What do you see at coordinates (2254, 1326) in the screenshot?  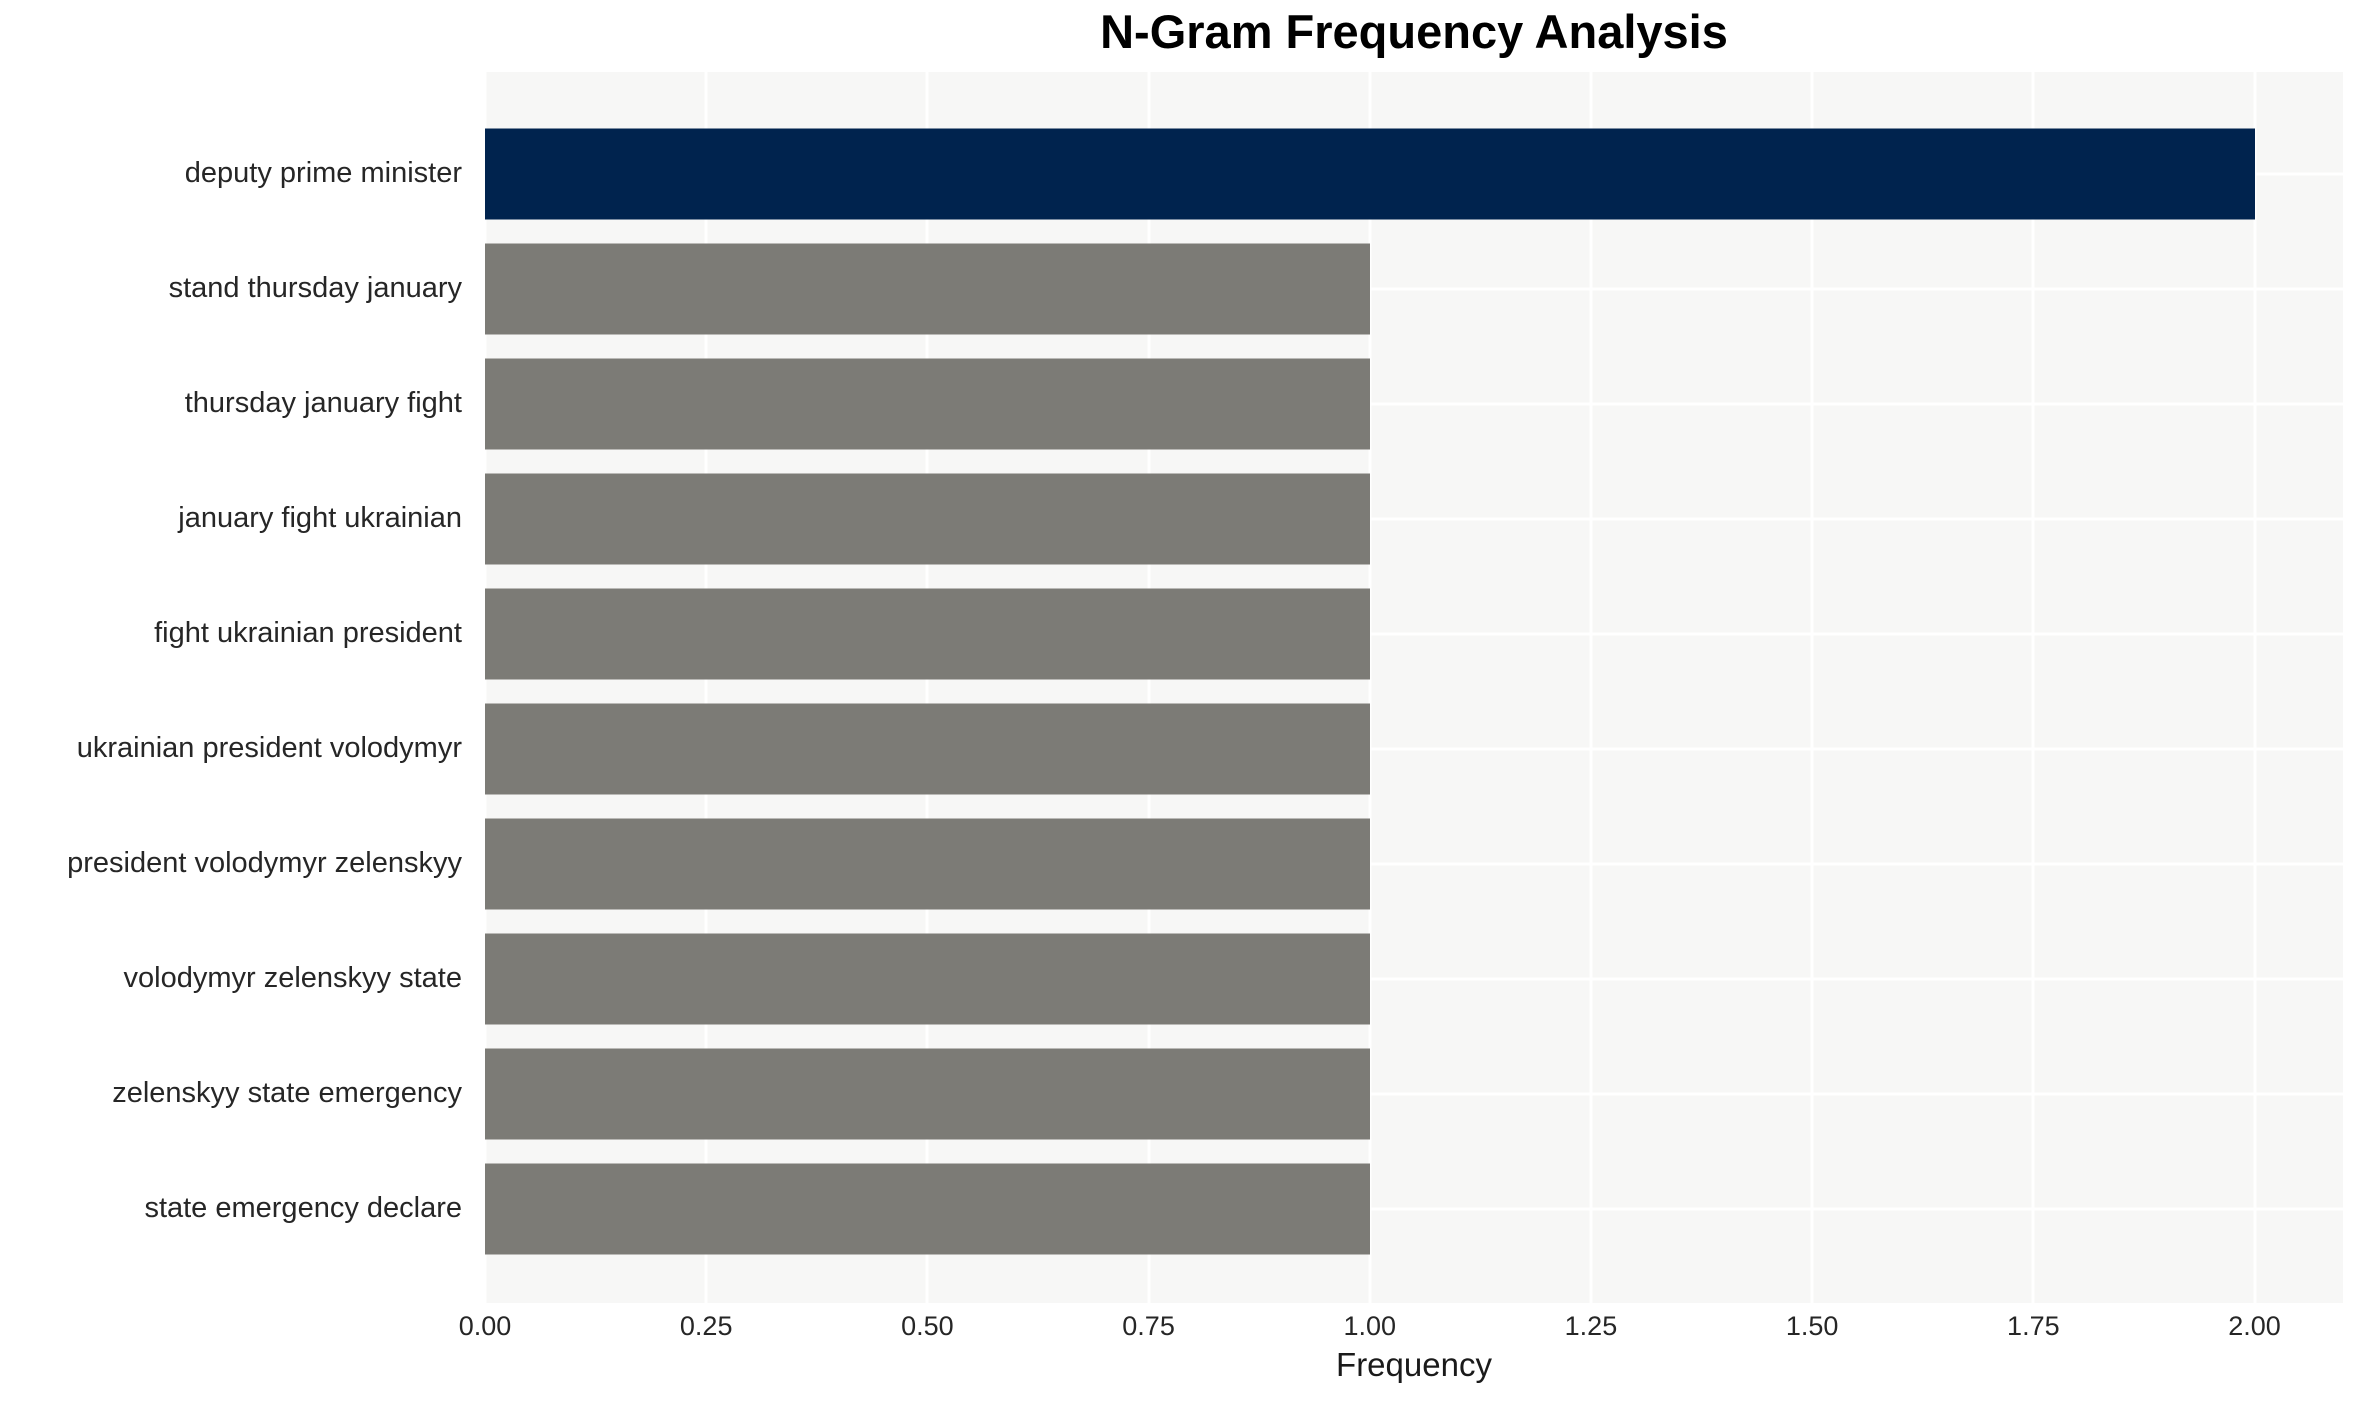 I see `x-tick-label: 2.00` at bounding box center [2254, 1326].